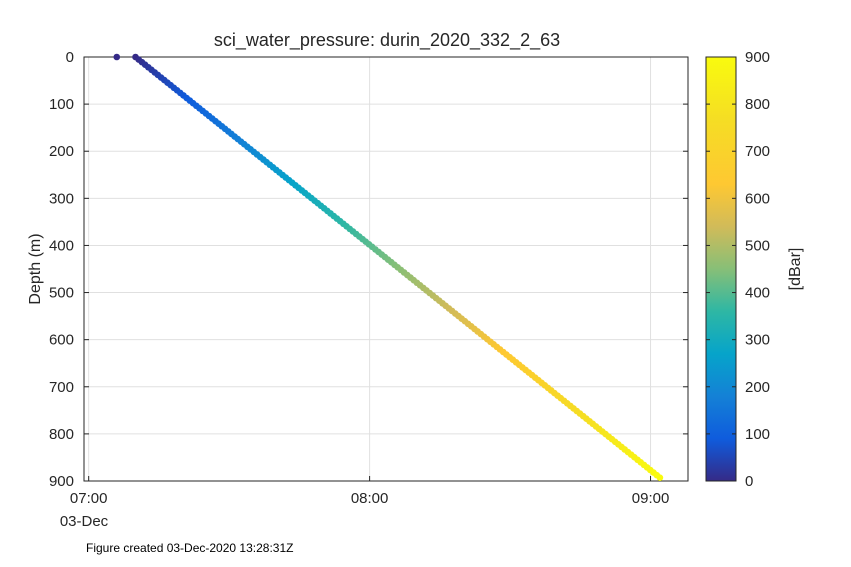  Describe the element at coordinates (61, 387) in the screenshot. I see `y-tick-label: 700` at that location.